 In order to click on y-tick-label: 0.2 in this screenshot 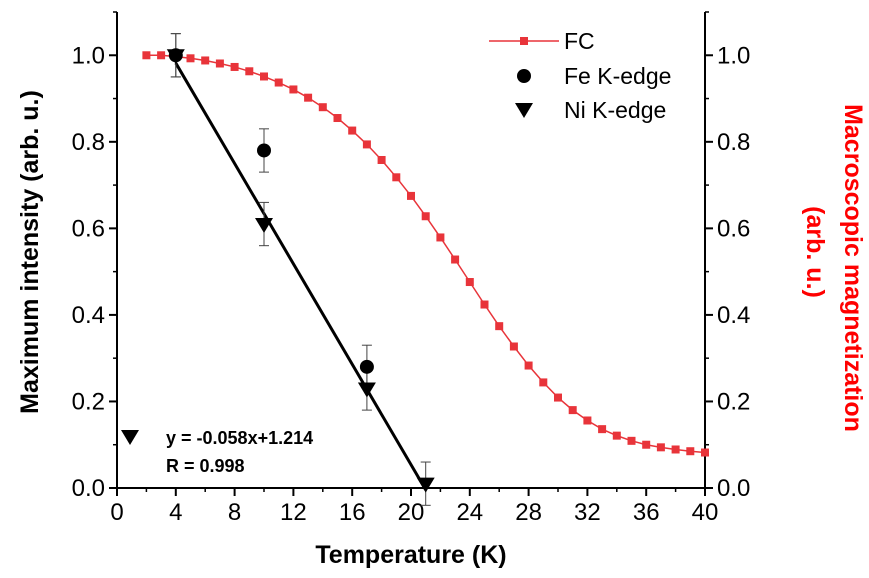, I will do `click(88, 401)`.